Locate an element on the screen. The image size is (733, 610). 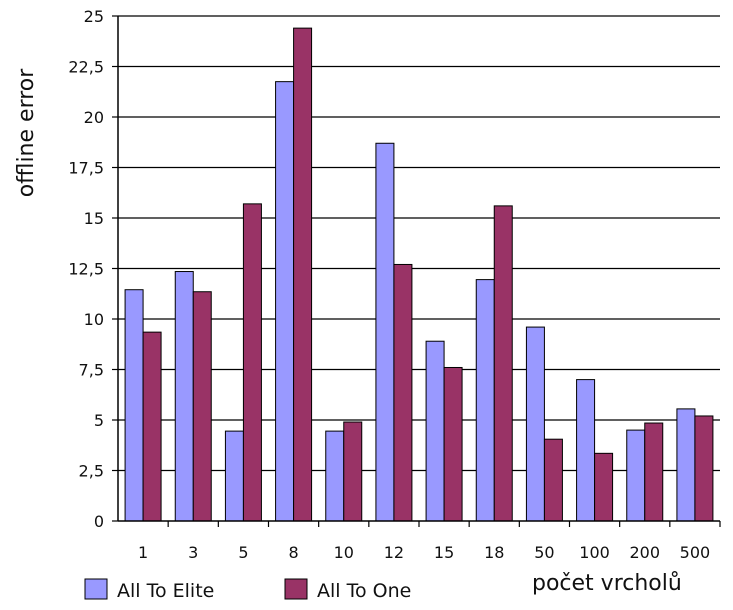
x-tick-label: 500 is located at coordinates (695, 552).